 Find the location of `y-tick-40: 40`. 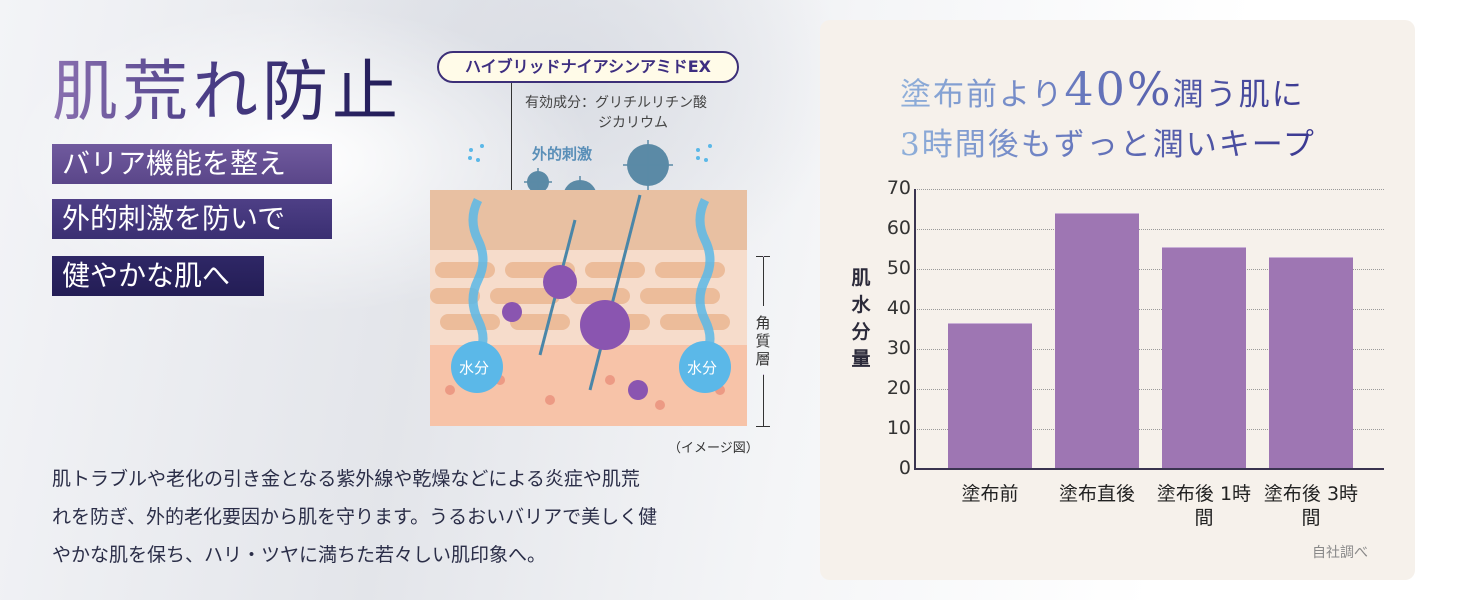

y-tick-40: 40 is located at coordinates (898, 308).